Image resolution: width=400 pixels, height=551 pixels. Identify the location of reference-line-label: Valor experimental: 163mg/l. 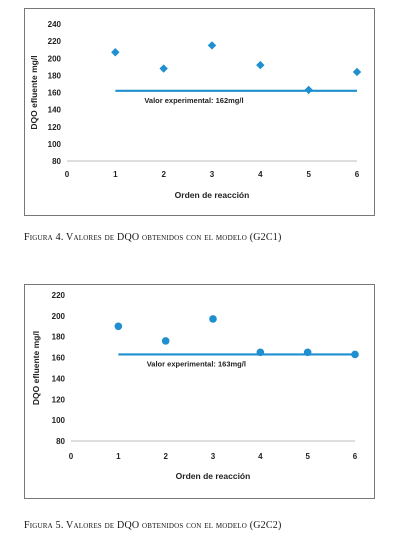
(196, 363).